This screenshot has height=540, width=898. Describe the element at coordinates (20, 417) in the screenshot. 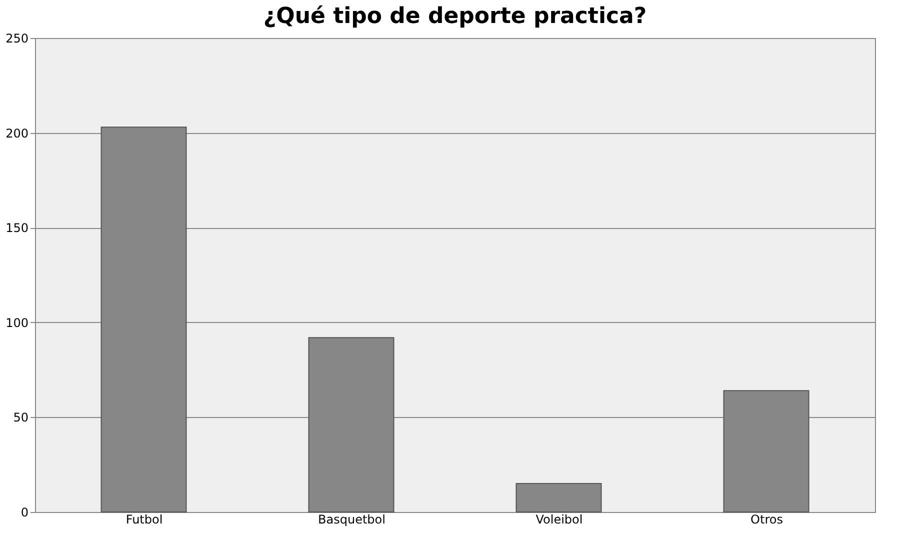

I see `y-tick-label: 50` at that location.